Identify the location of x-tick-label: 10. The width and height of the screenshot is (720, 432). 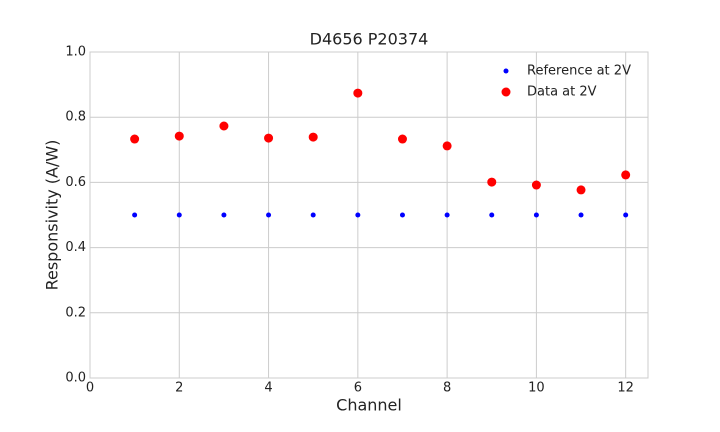
(536, 388).